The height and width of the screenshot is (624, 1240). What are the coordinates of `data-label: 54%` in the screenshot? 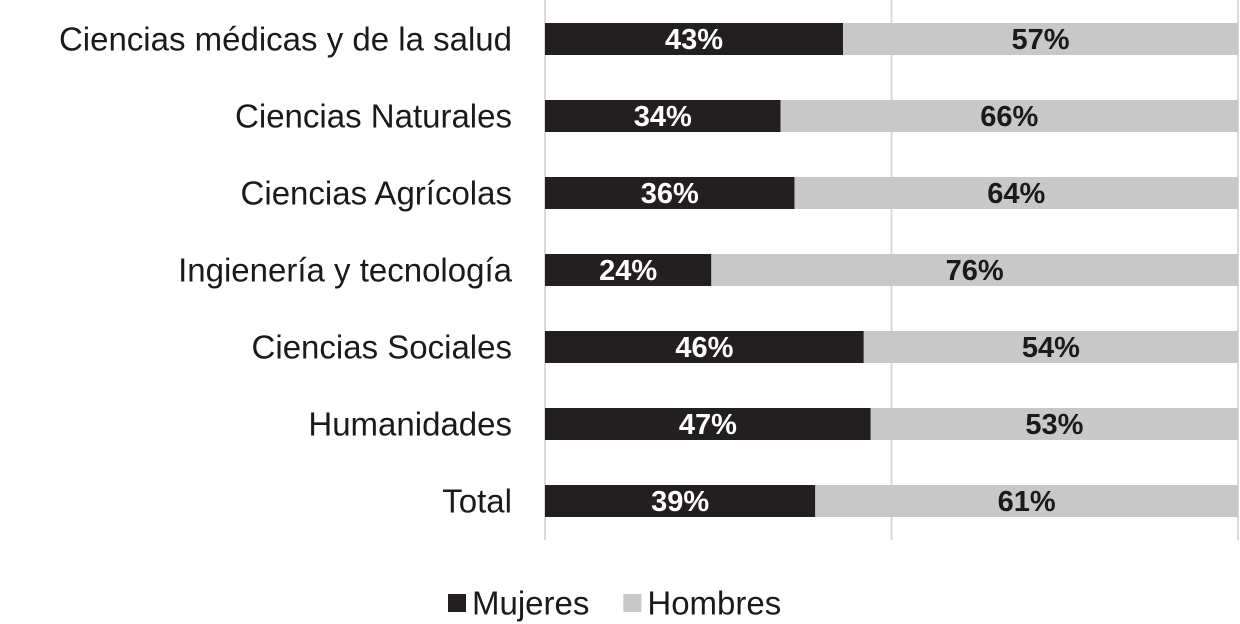 It's located at (1051, 348).